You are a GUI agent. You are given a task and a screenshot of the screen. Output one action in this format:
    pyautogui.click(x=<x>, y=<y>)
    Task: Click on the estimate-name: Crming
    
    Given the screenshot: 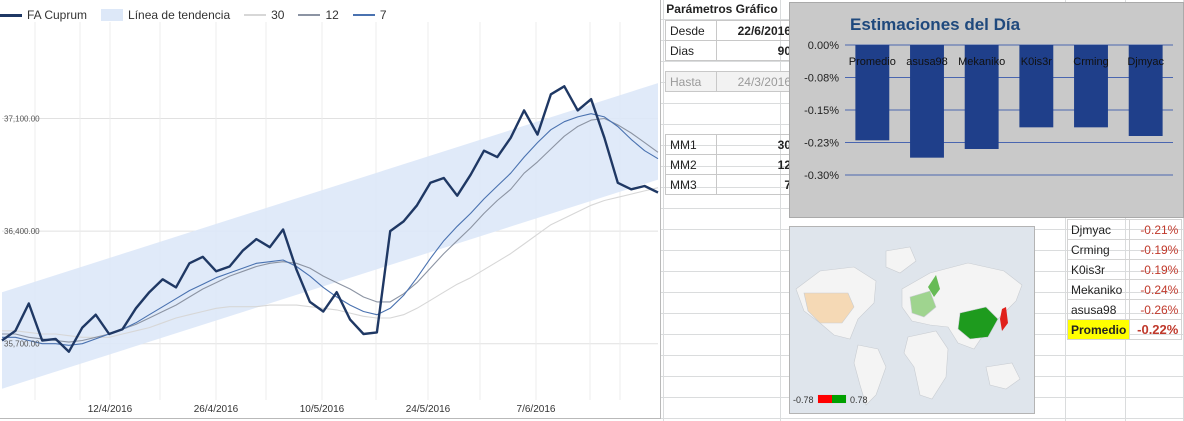 What is the action you would take?
    pyautogui.click(x=1098, y=249)
    